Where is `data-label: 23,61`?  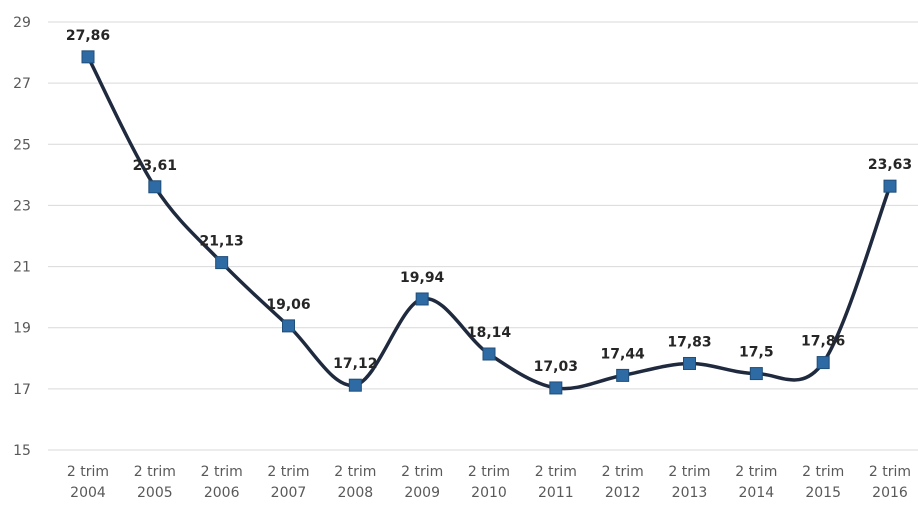
data-label: 23,61 is located at coordinates (155, 166).